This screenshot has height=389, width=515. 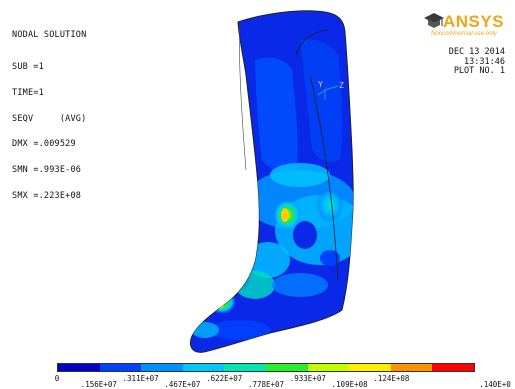 What do you see at coordinates (49, 118) in the screenshot?
I see `info-seqv: SEQV (AVG)` at bounding box center [49, 118].